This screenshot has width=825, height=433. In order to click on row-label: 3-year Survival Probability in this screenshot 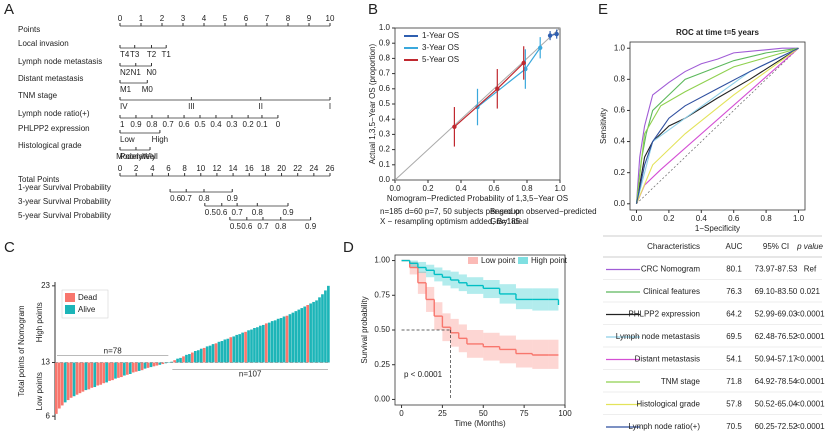, I will do `click(64, 201)`.